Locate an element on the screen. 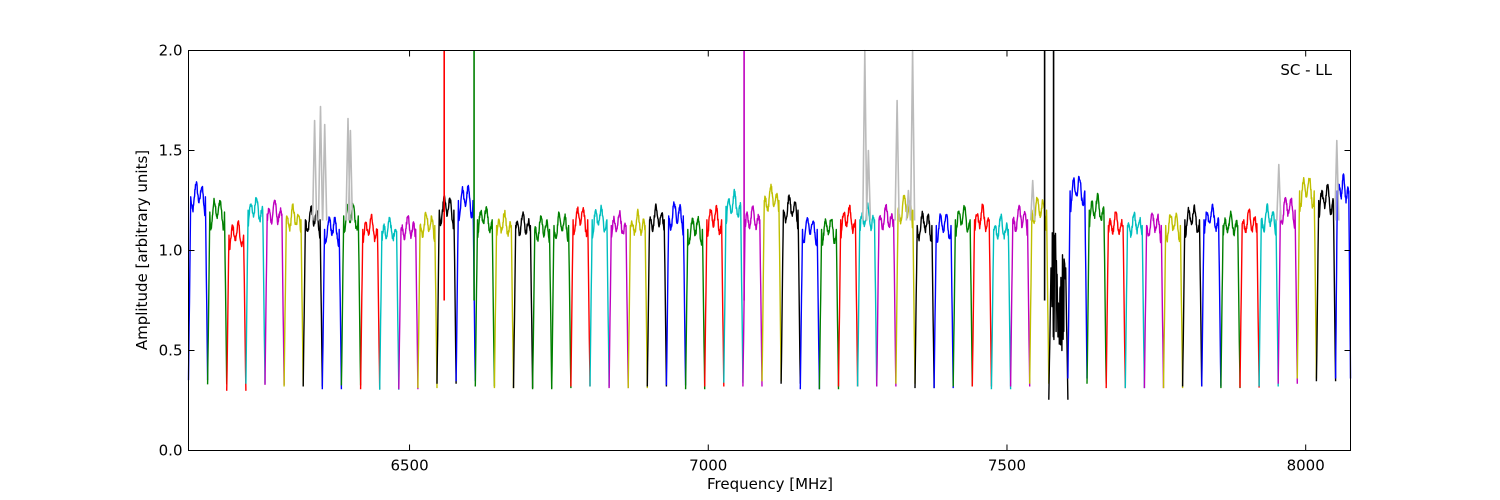  x-tick-label: 8000 is located at coordinates (1306, 466).